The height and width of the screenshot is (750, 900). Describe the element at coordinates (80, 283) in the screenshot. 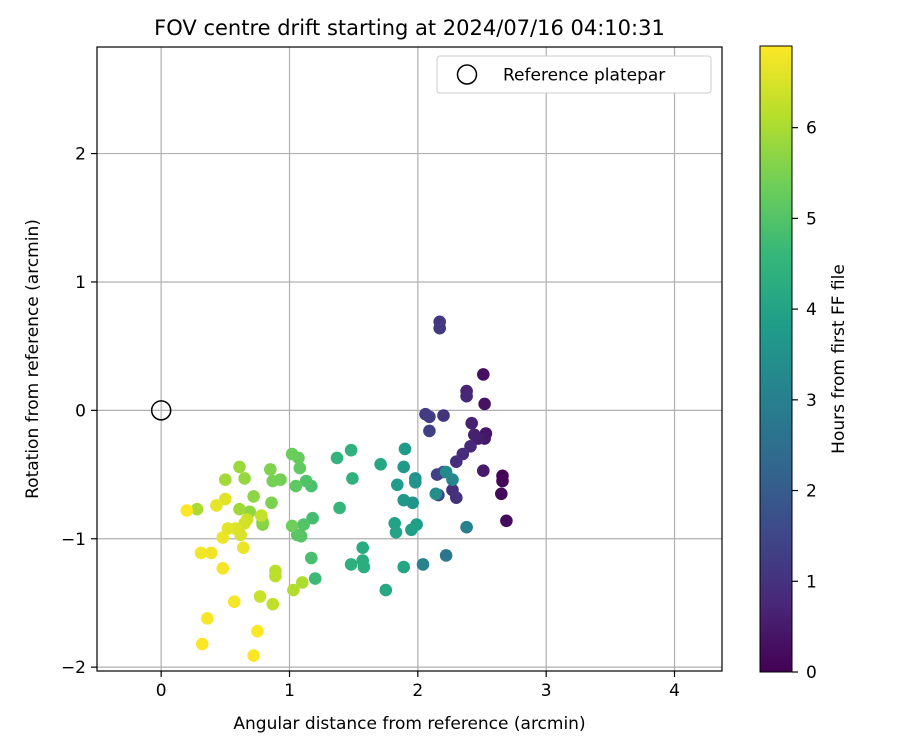

I see `y-tick-label-3: 1` at that location.